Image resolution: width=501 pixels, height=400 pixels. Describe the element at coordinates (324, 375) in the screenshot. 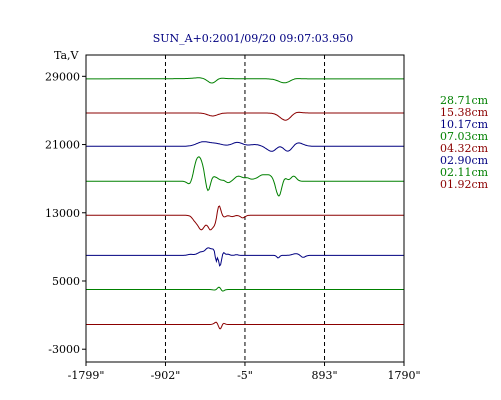

I see `x-tick-label: 893"` at that location.